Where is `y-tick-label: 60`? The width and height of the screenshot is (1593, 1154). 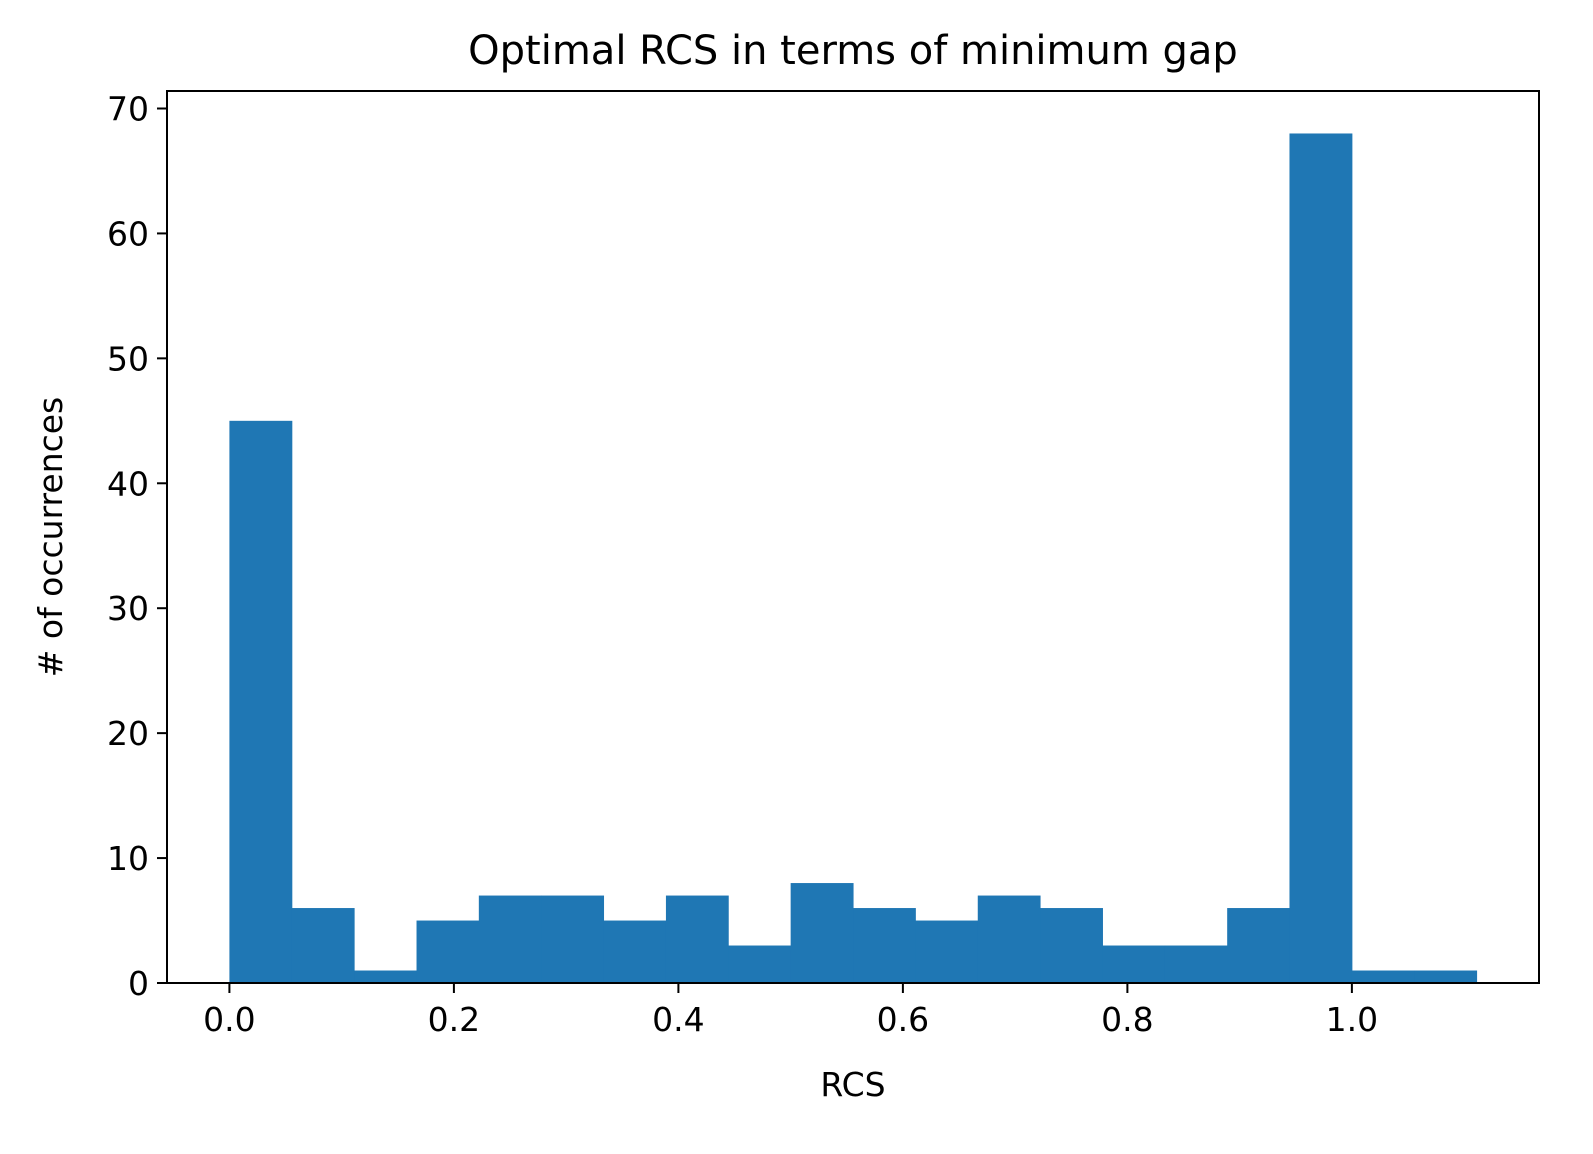
y-tick-label: 60 is located at coordinates (128, 233).